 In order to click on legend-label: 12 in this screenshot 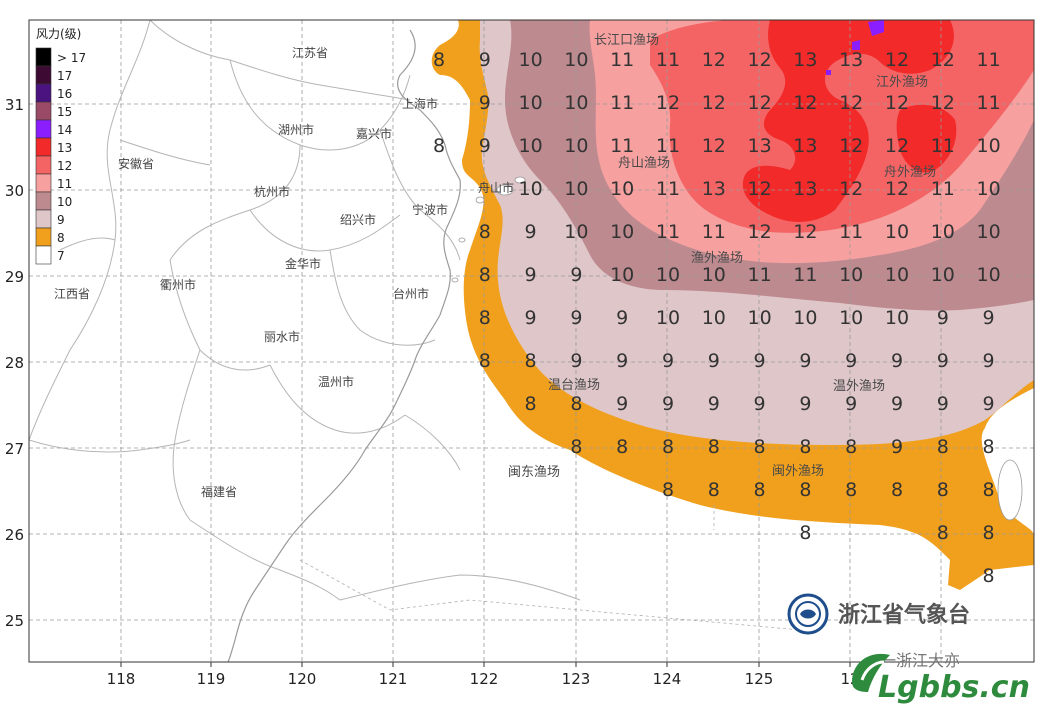, I will do `click(64, 166)`.